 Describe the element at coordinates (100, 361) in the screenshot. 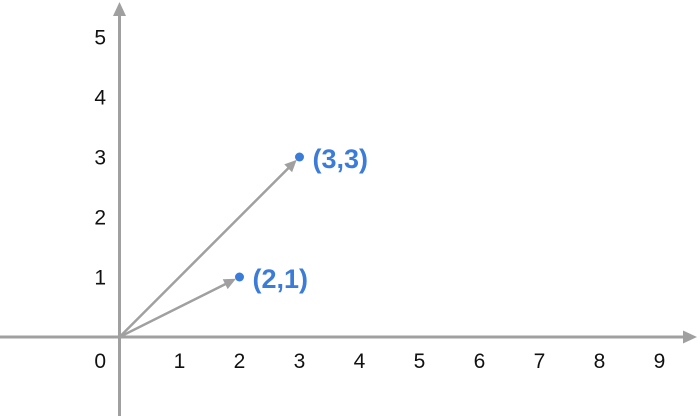

I see `origin-label: 0` at that location.